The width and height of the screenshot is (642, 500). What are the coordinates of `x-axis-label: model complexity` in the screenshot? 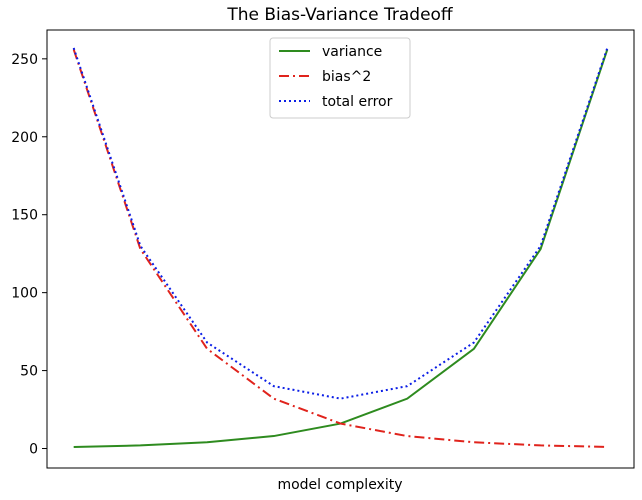 It's located at (339, 485).